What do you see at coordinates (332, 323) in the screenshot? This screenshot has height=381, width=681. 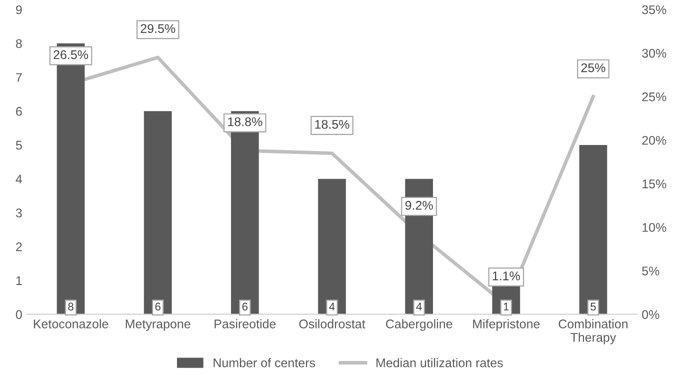 I see `x-tick-label: Osilodrostat` at bounding box center [332, 323].